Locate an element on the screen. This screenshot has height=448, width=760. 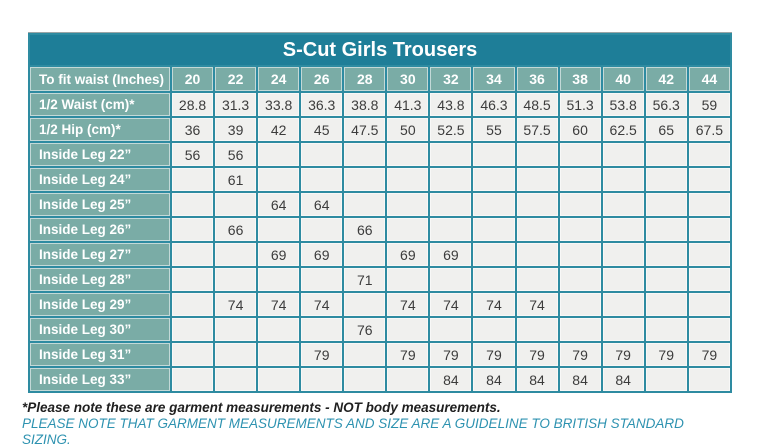
table-row: Inside Leg 25” 64 64 is located at coordinates (380, 204).